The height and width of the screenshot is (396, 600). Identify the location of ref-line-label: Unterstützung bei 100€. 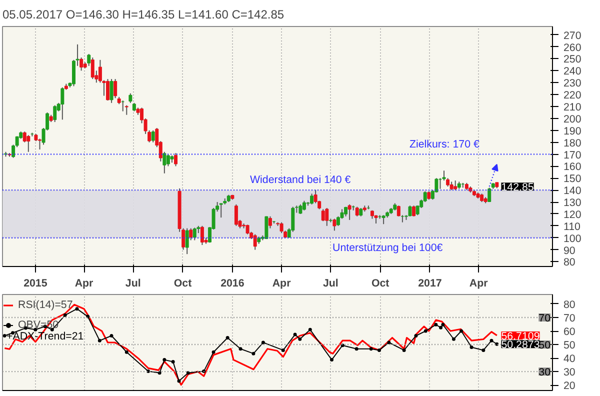
(387, 248).